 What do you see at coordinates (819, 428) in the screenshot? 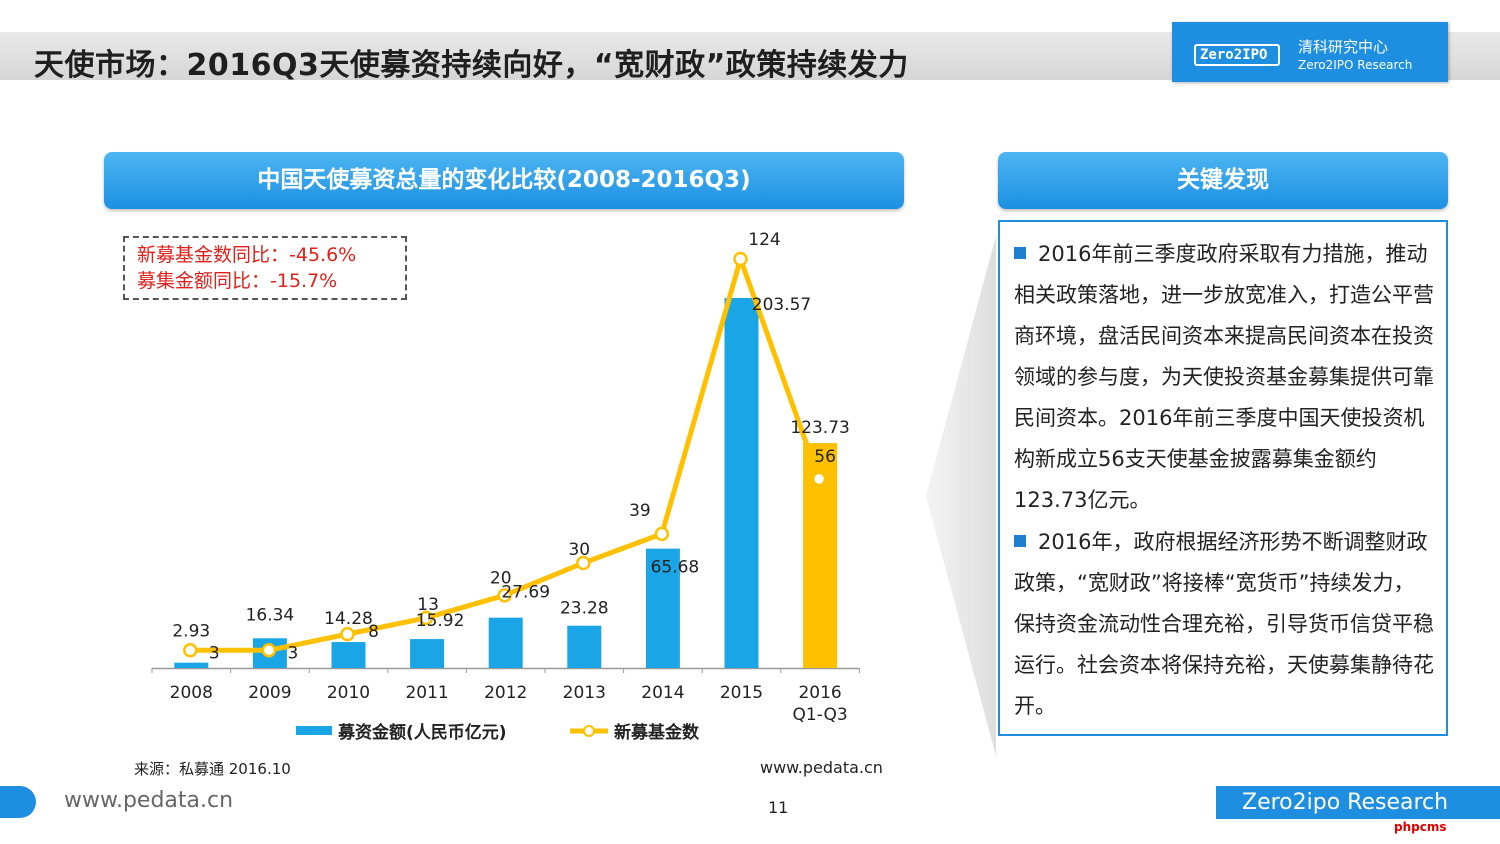
I see `bar-data-label: 123.73` at bounding box center [819, 428].